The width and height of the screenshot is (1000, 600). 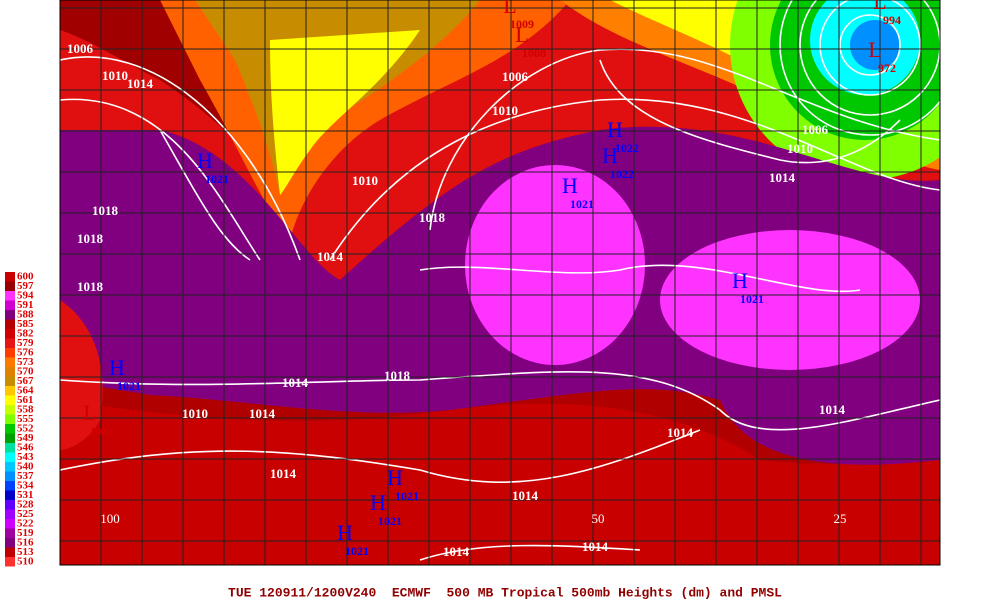 What do you see at coordinates (25, 400) in the screenshot?
I see `colorbar-label: 561` at bounding box center [25, 400].